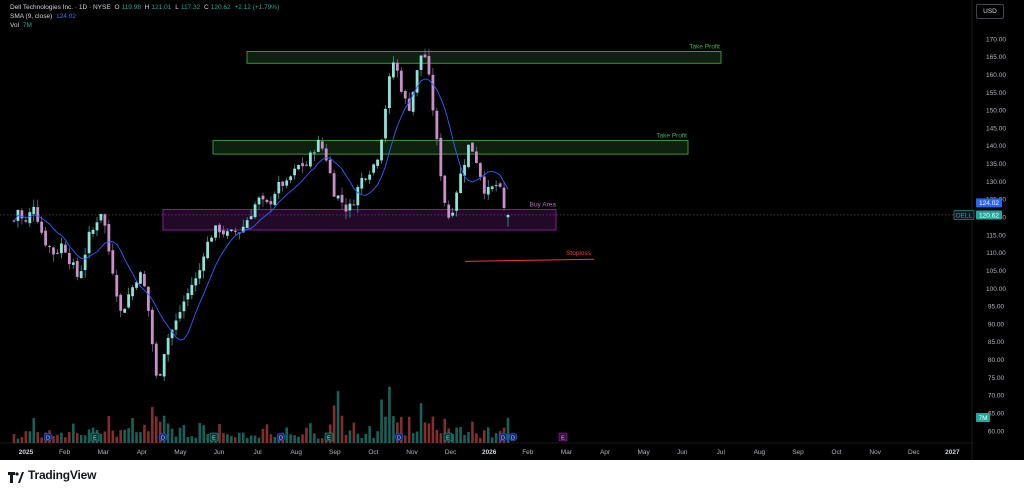  What do you see at coordinates (60, 7) in the screenshot?
I see `symbol-title: Dell Technologies Inc. · 1D · NYSE` at bounding box center [60, 7].